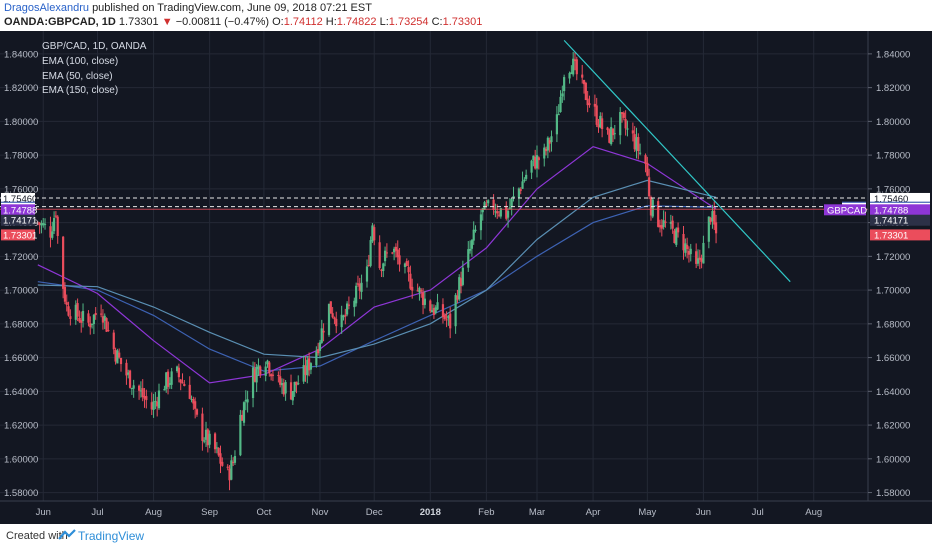 This screenshot has height=550, width=932. Describe the element at coordinates (21, 426) in the screenshot. I see `y-tick-label-left: 1.62000` at that location.